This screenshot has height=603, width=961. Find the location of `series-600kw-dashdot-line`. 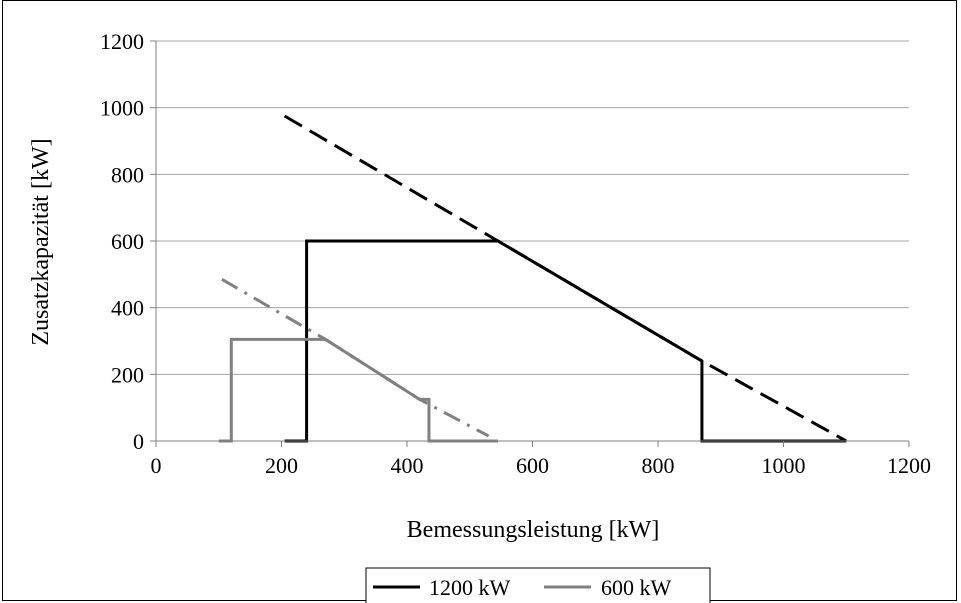

series-600kw-dashdot-line is located at coordinates (355, 358).